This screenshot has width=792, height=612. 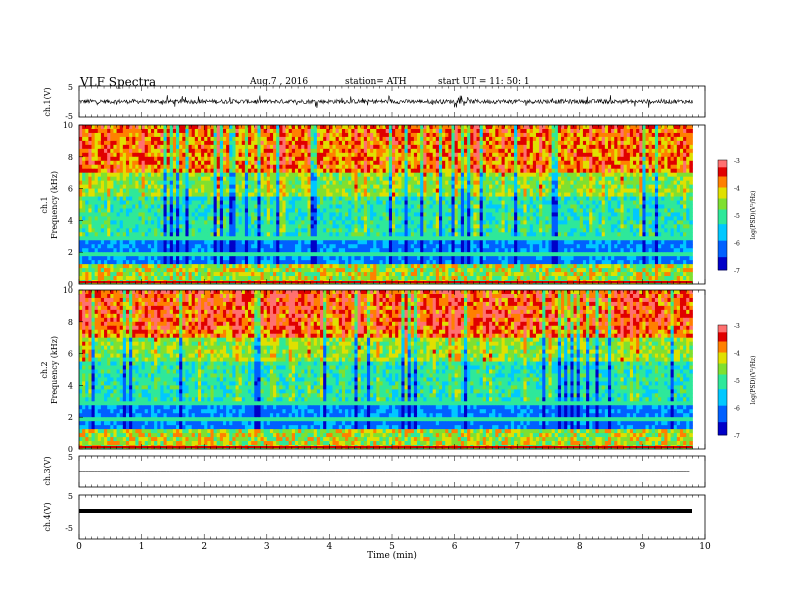 What do you see at coordinates (753, 380) in the screenshot?
I see `ch2-colorbar-label: log(PSD)(V²/Hz)` at bounding box center [753, 380].